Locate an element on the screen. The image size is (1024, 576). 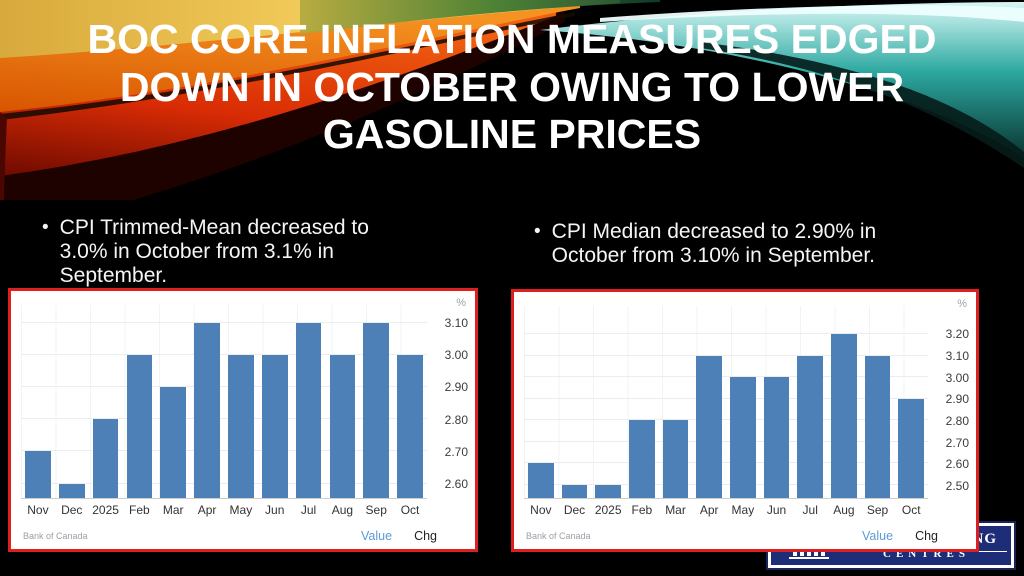
x-tick-label: Mar is located at coordinates (675, 510).